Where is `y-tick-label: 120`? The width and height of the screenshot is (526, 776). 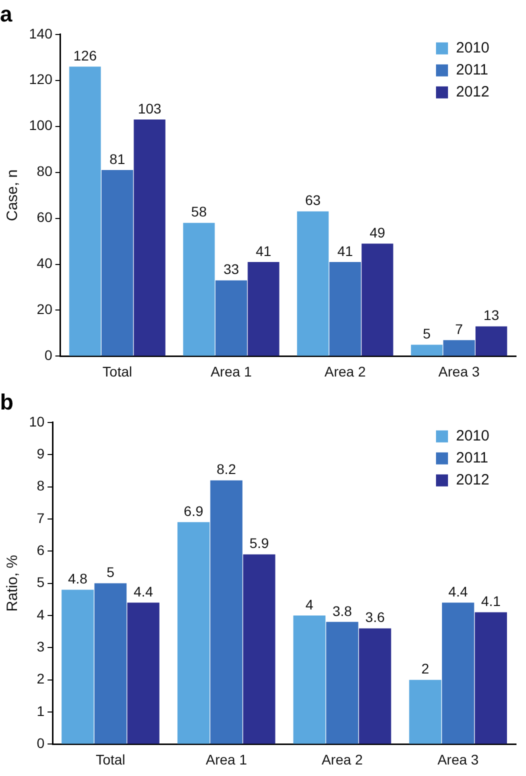 y-tick-label: 120 is located at coordinates (41, 79).